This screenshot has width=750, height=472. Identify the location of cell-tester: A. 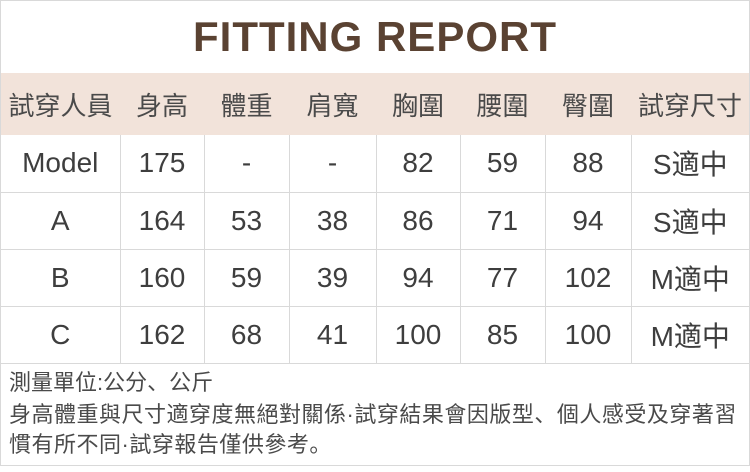
(60, 220).